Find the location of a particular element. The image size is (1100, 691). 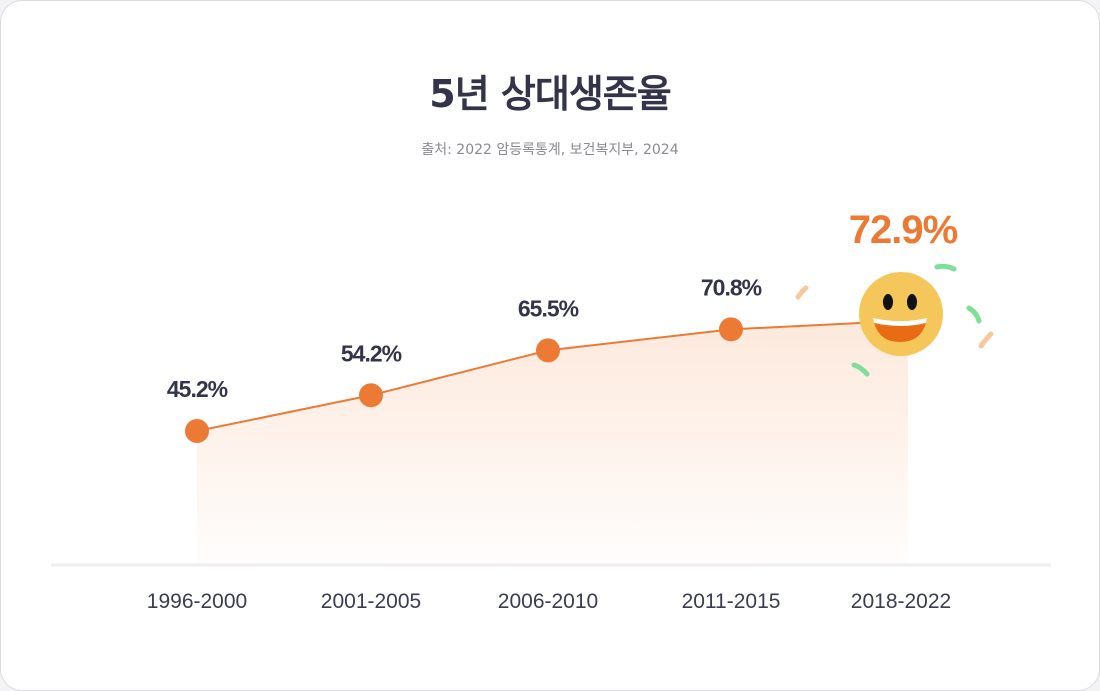

chart-title: 5년 상대생존율 is located at coordinates (550, 94).